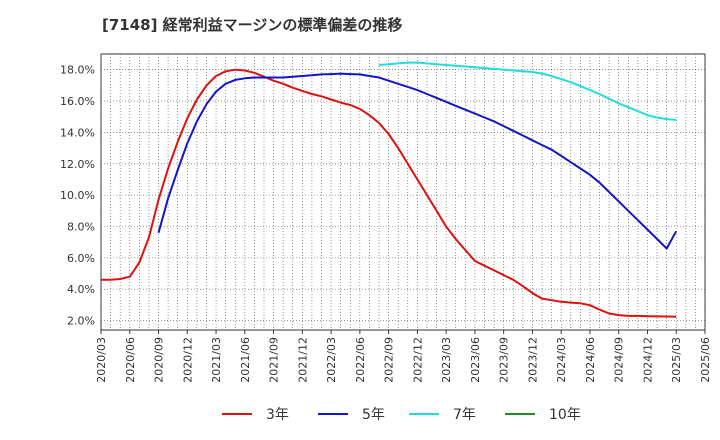  Describe the element at coordinates (77, 132) in the screenshot. I see `y-tick-label: 14.0%` at that location.